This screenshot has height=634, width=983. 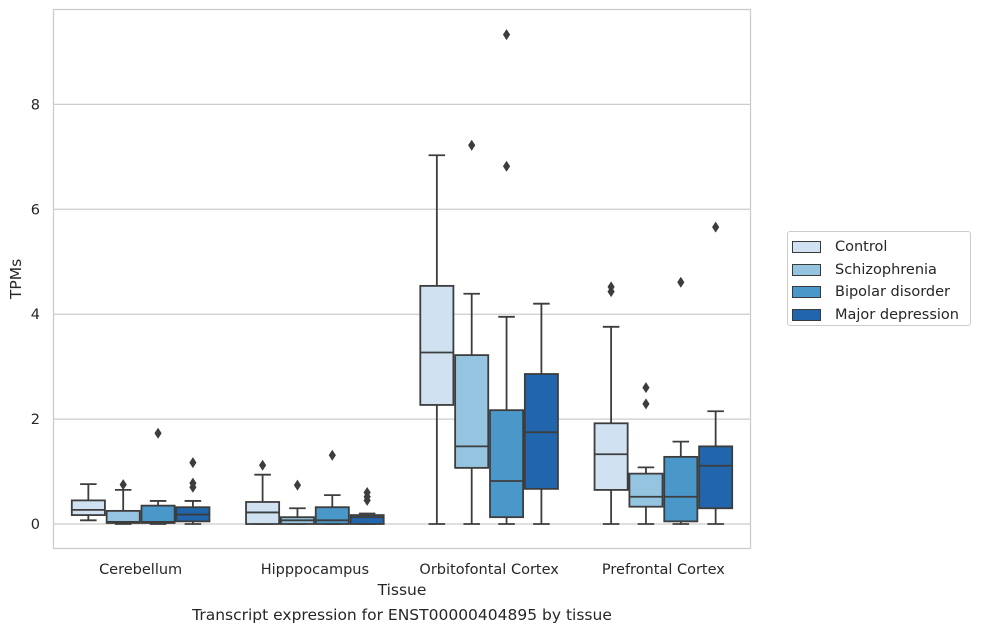 What do you see at coordinates (35, 105) in the screenshot?
I see `y-tick-label: 8` at bounding box center [35, 105].